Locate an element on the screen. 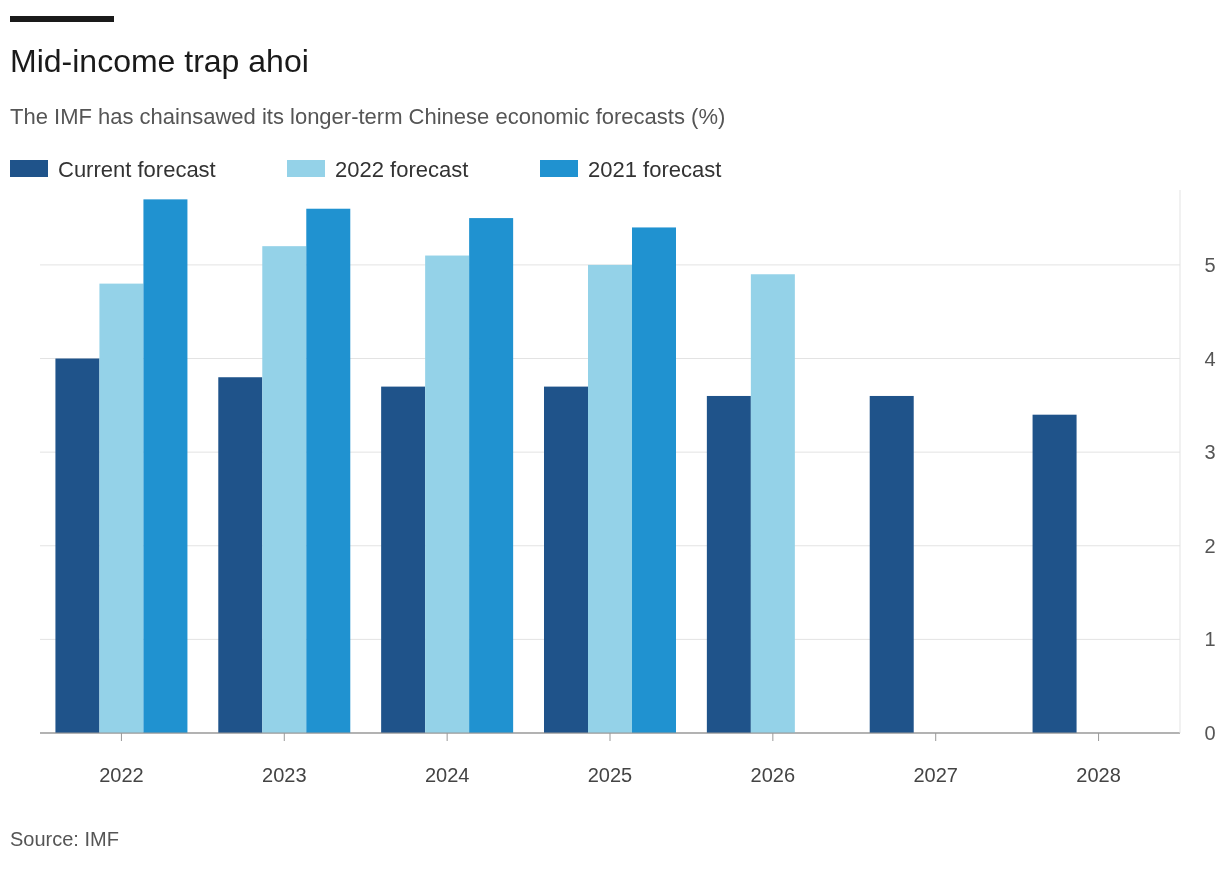  x-tick-label: 2027 is located at coordinates (935, 775).